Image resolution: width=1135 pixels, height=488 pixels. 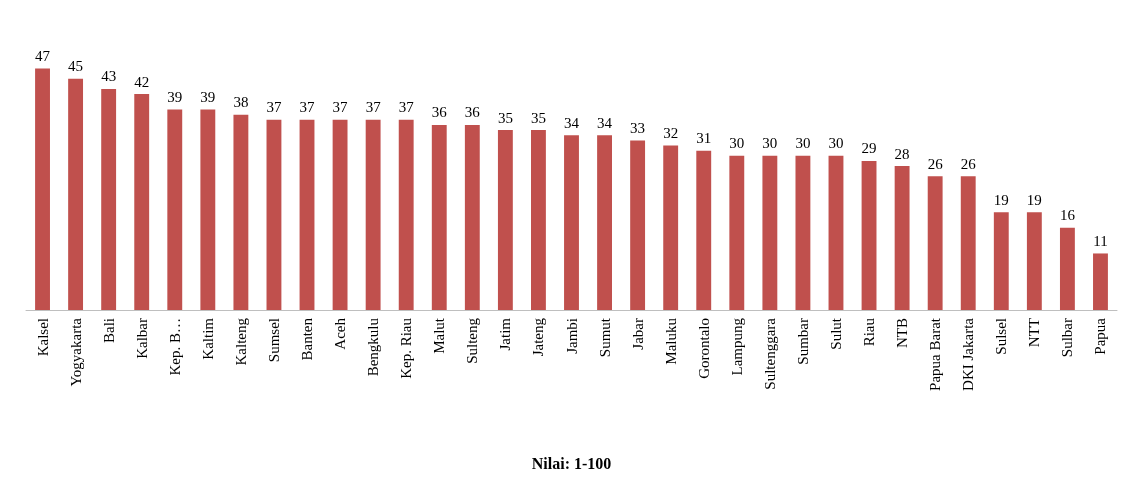 I want to click on data-label: 45, so click(x=76, y=66).